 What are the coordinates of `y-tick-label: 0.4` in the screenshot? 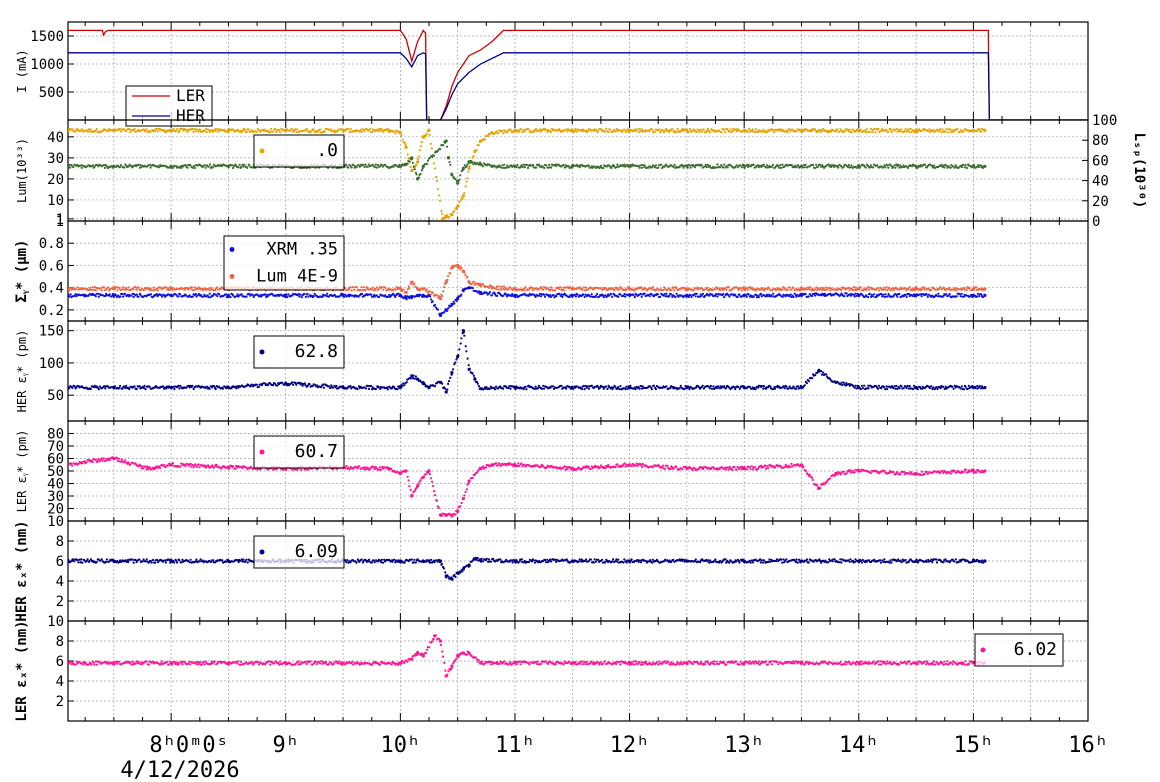 It's located at (51, 289).